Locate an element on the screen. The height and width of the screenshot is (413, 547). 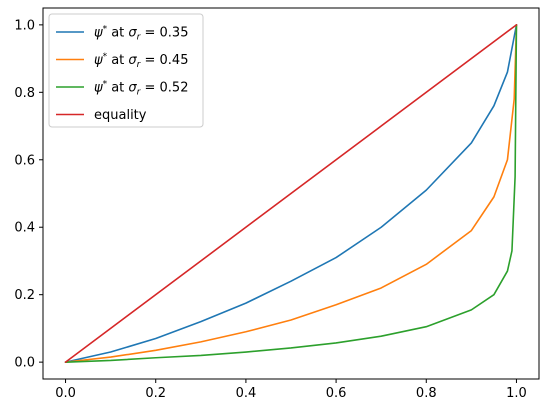
x-axis: 0.0 0.2 0.4 0.6 0.8 1.0 is located at coordinates (291, 390).